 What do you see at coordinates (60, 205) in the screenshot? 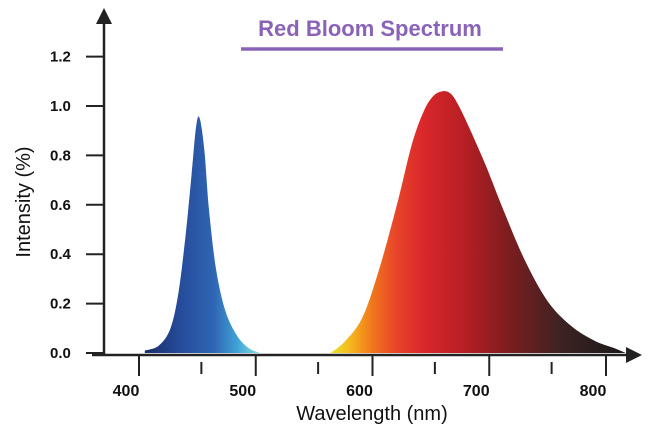
I see `y-tick-label: 0.6` at bounding box center [60, 205].